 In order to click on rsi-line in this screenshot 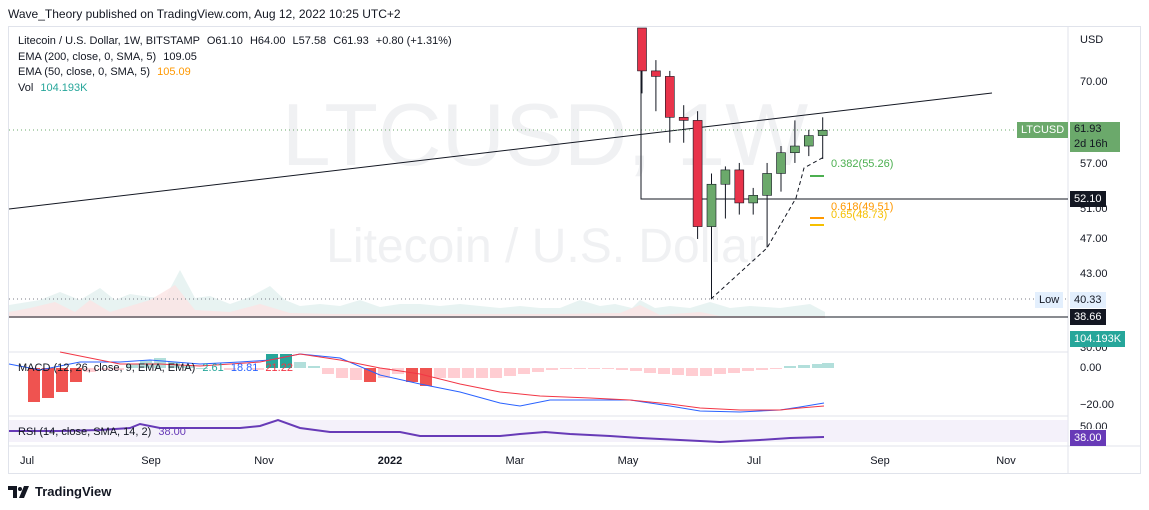, I will do `click(417, 431)`.